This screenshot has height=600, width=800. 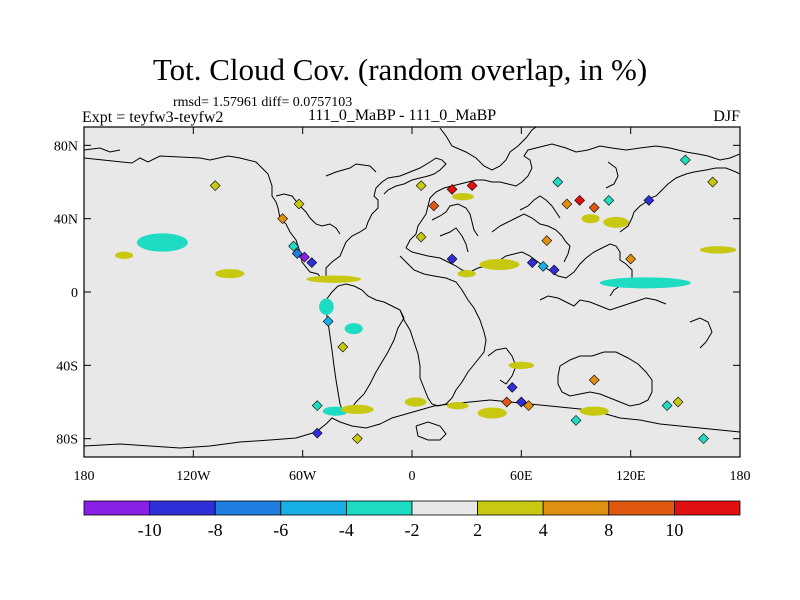 What do you see at coordinates (66, 146) in the screenshot?
I see `y-tick-label: 80N` at bounding box center [66, 146].